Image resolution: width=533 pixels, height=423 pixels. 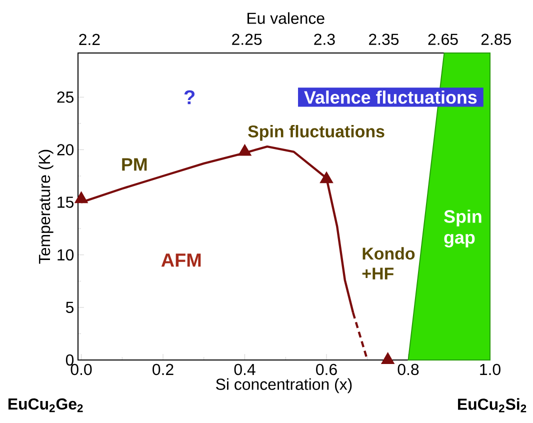 What do you see at coordinates (286, 18) in the screenshot?
I see `x2-axis-title: Eu valence` at bounding box center [286, 18].